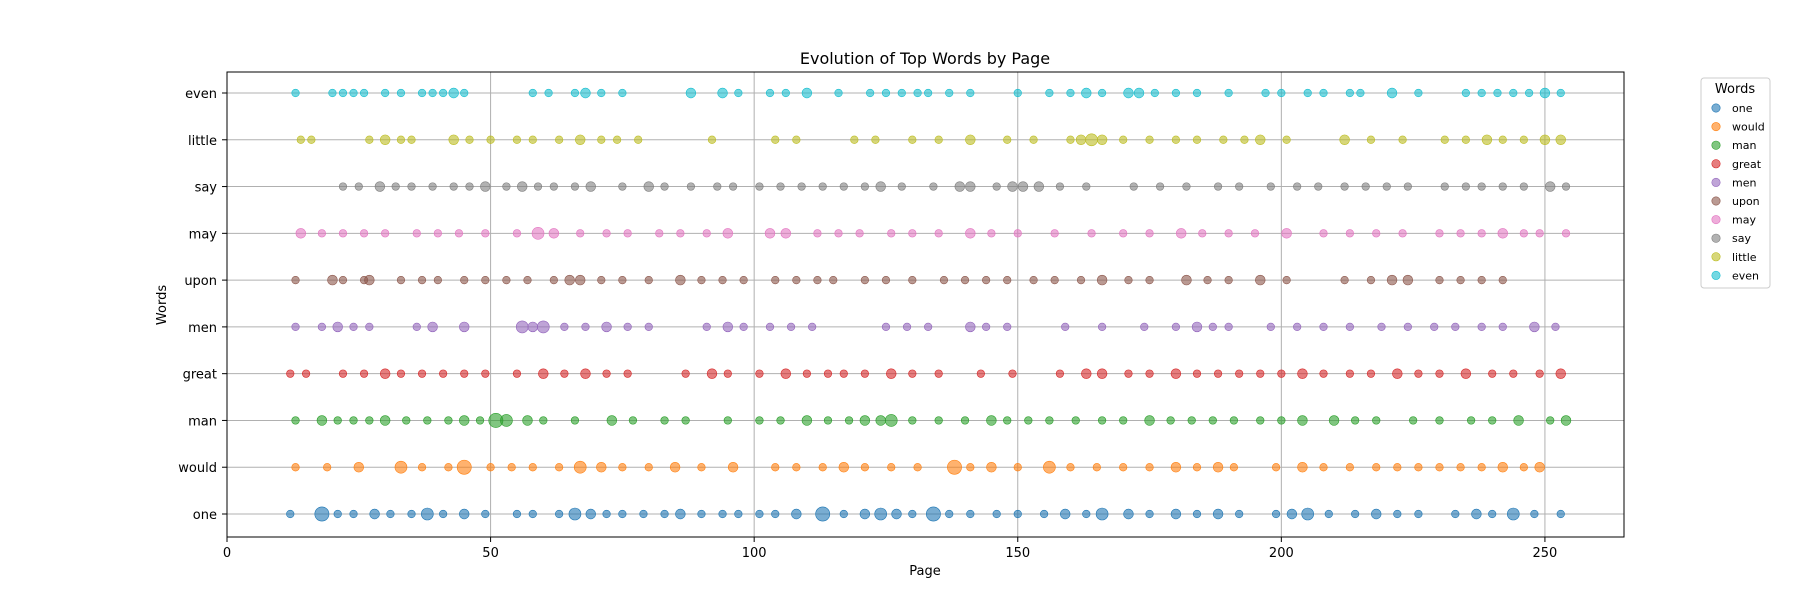 The image size is (1800, 600). I want to click on y-tick-label-men: men, so click(202, 328).